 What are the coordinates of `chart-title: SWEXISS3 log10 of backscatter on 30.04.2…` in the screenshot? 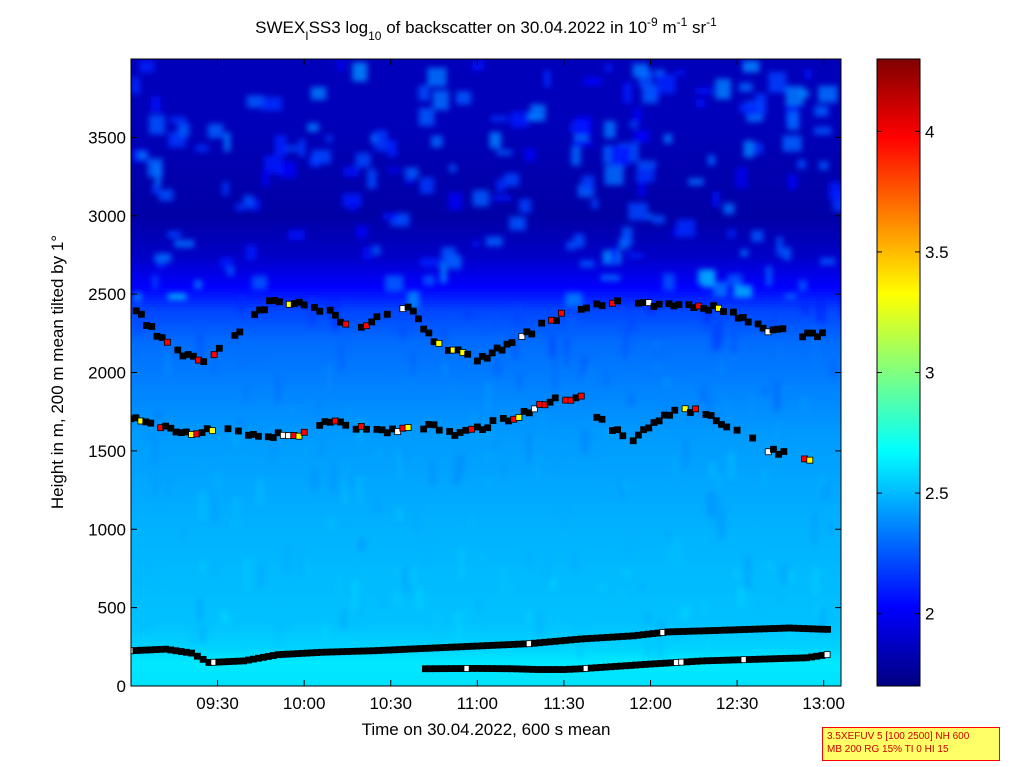 It's located at (486, 29).